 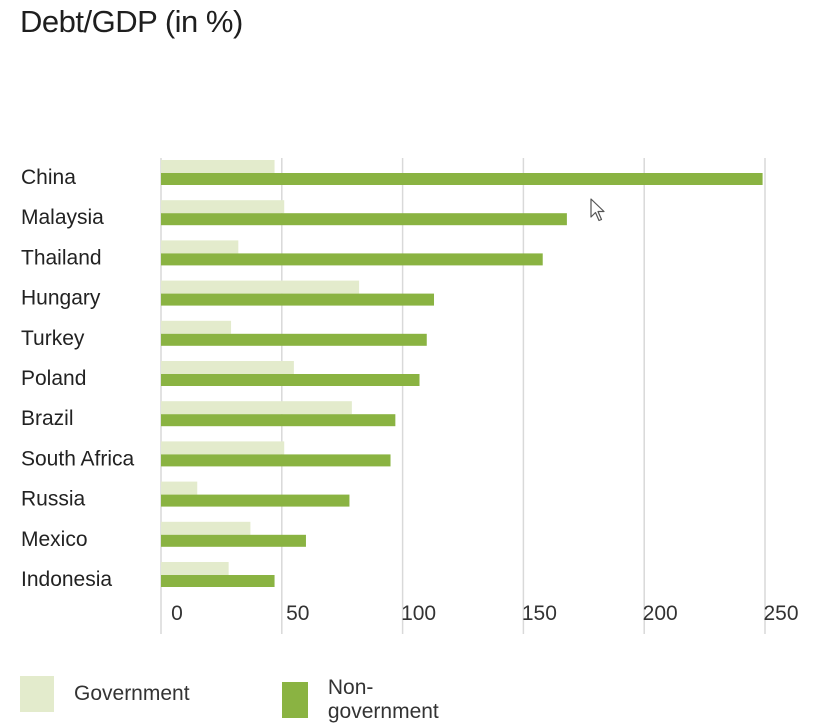 What do you see at coordinates (539, 613) in the screenshot?
I see `x-tick-label: 150` at bounding box center [539, 613].